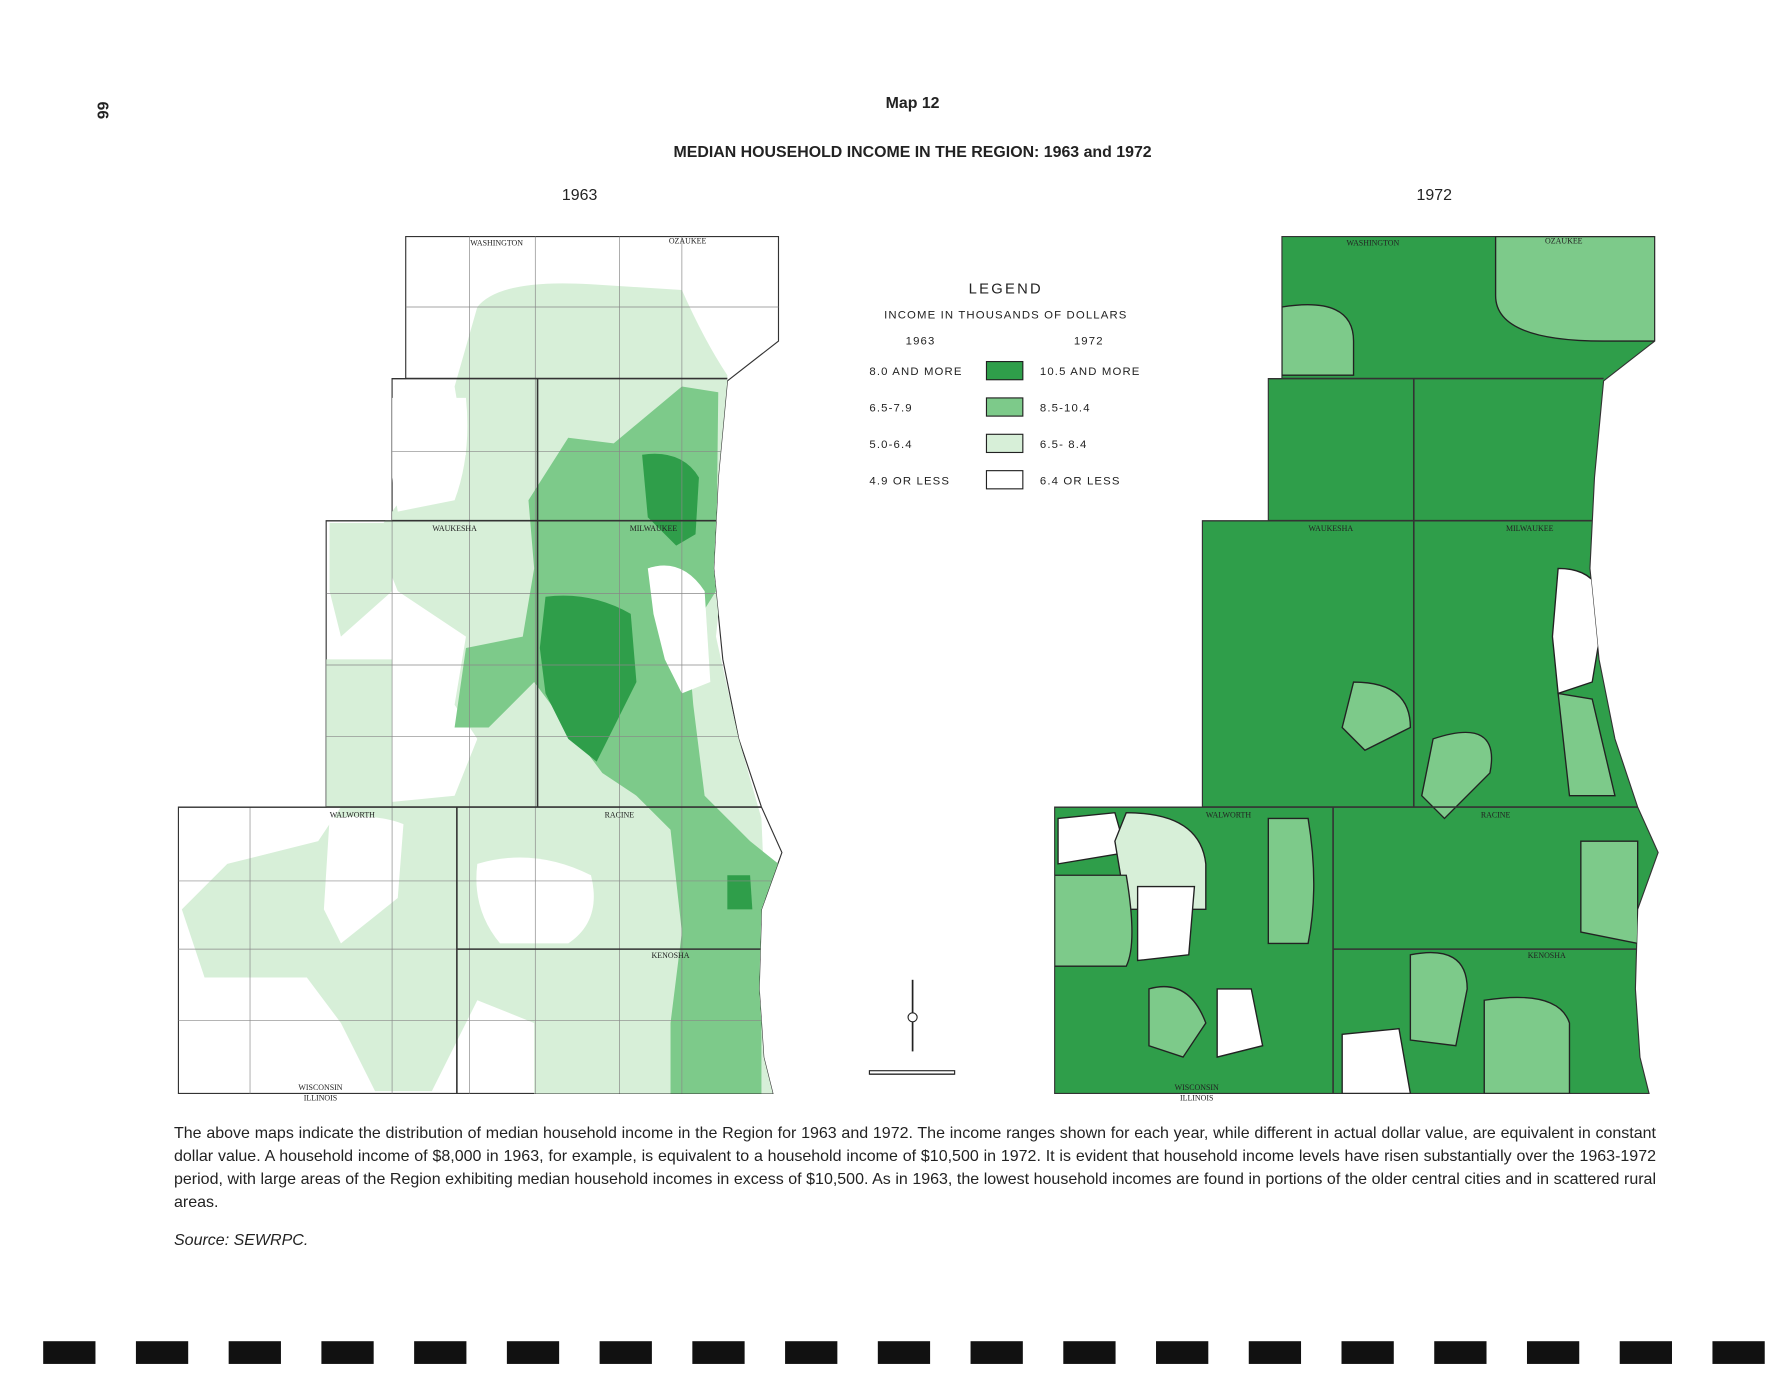 This screenshot has width=1782, height=1380. I want to click on legend-range-1963: 4.9 OR LESS, so click(909, 481).